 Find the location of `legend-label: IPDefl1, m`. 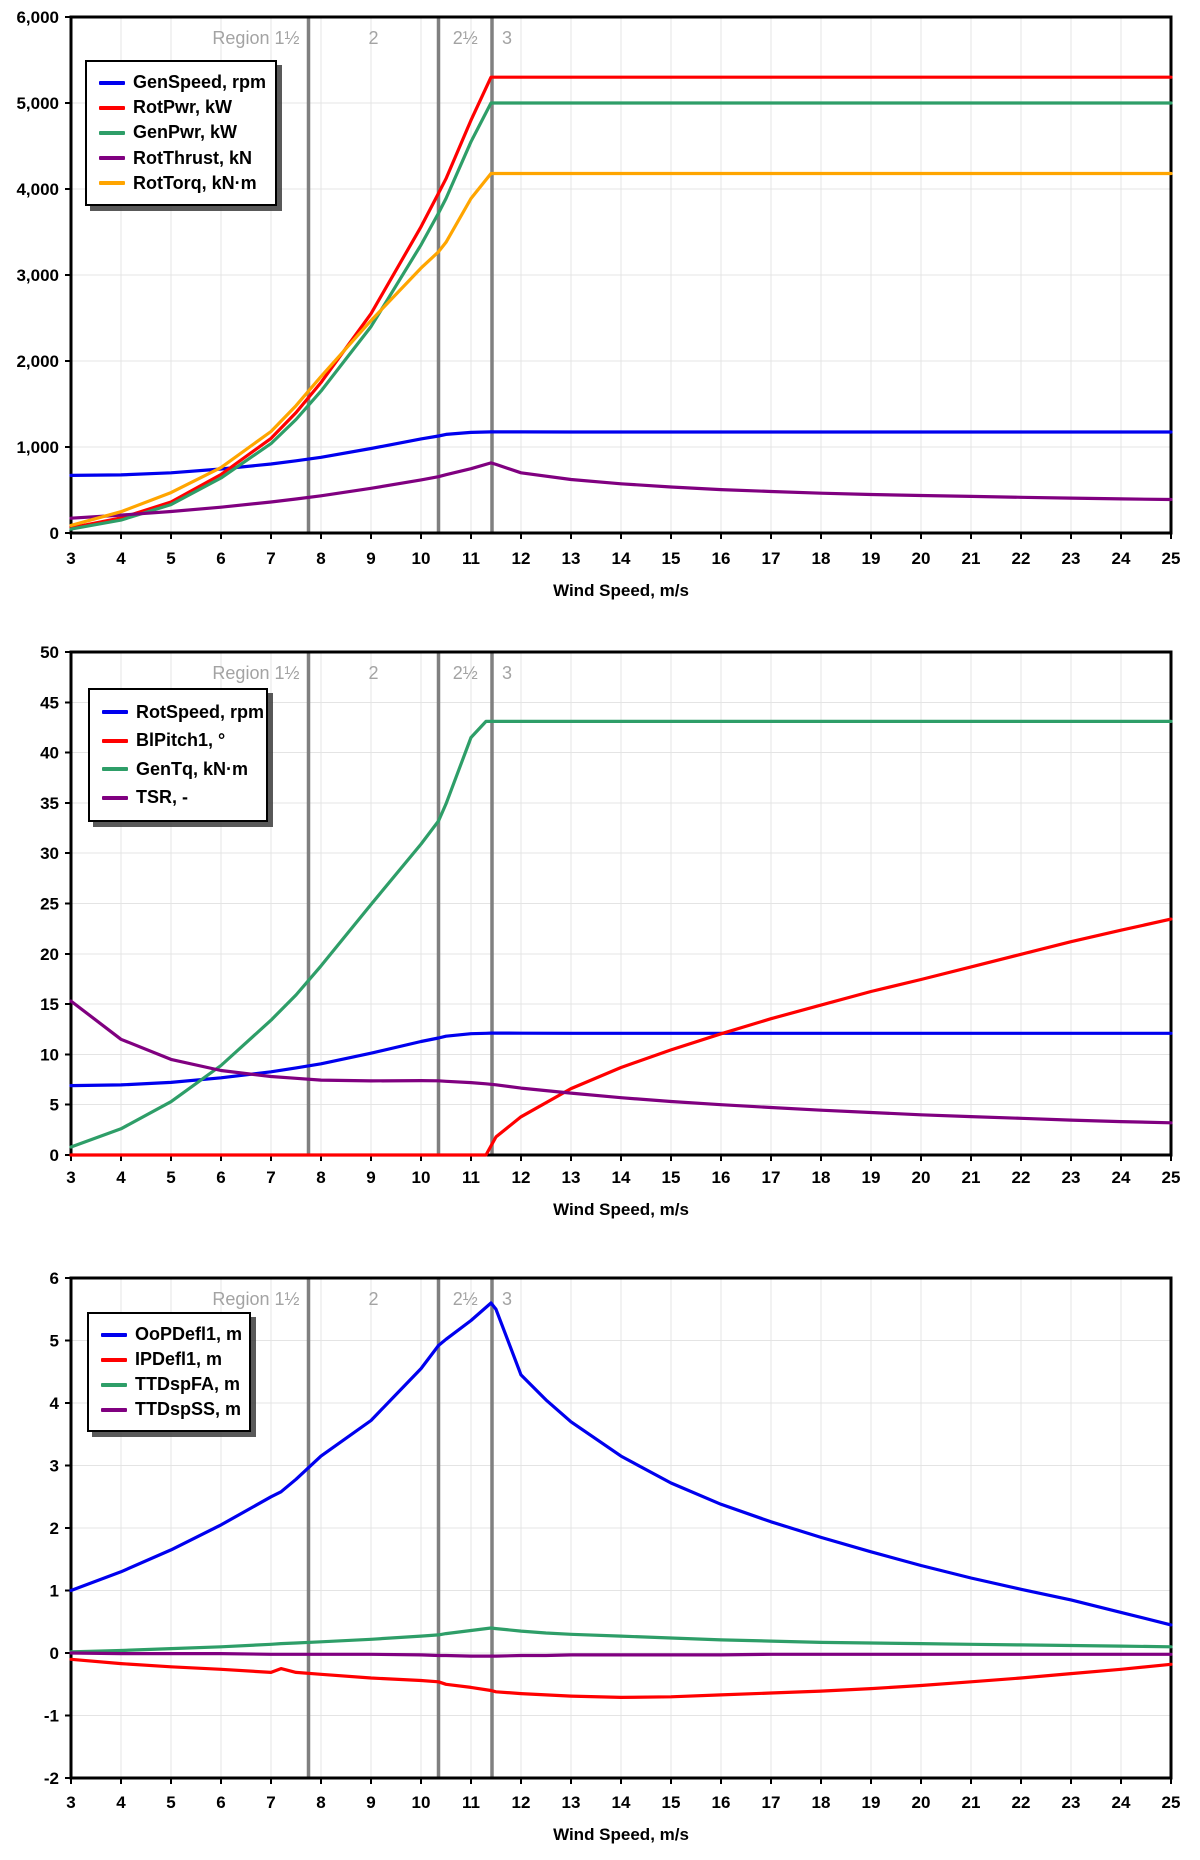

legend-label: IPDefl1, m is located at coordinates (179, 1359).